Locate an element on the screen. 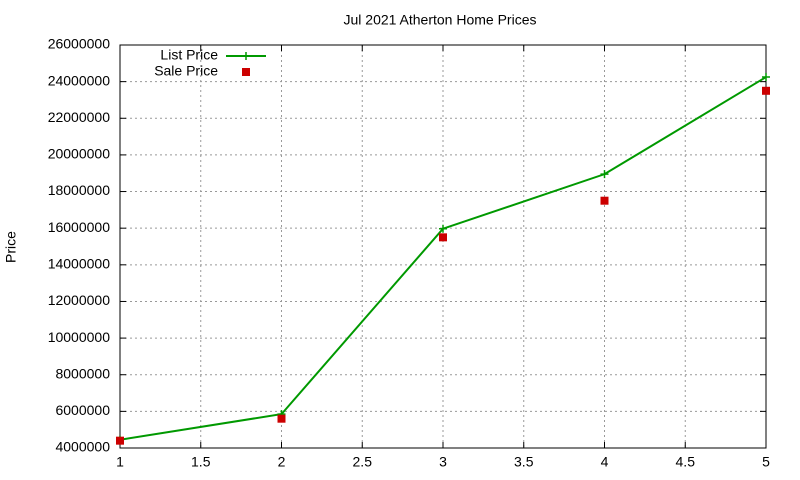 The image size is (800, 480). x-tick-label: 4.5 is located at coordinates (686, 462).